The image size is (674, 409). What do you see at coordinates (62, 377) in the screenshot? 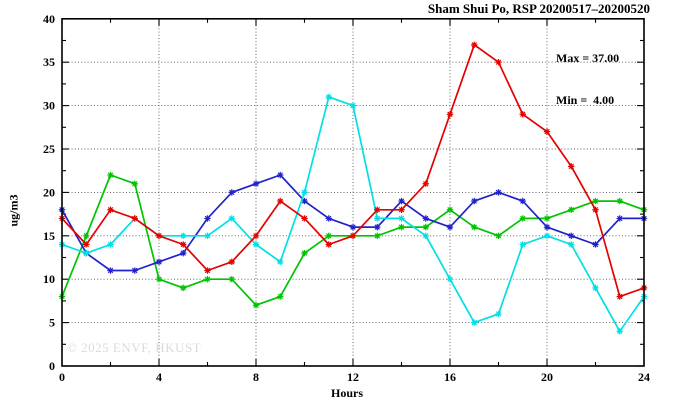
I see `x-tick-label: 0` at bounding box center [62, 377].